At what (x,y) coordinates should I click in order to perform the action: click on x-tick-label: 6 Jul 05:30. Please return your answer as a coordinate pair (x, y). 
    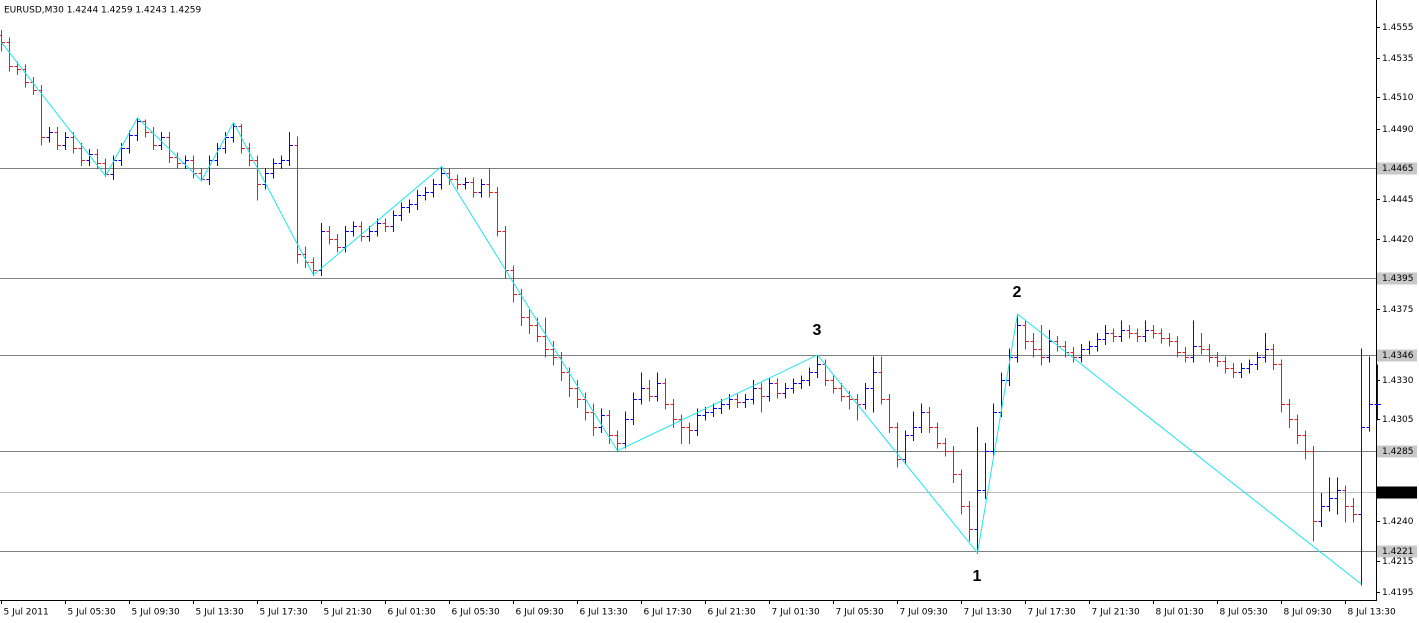
    Looking at the image, I should click on (476, 613).